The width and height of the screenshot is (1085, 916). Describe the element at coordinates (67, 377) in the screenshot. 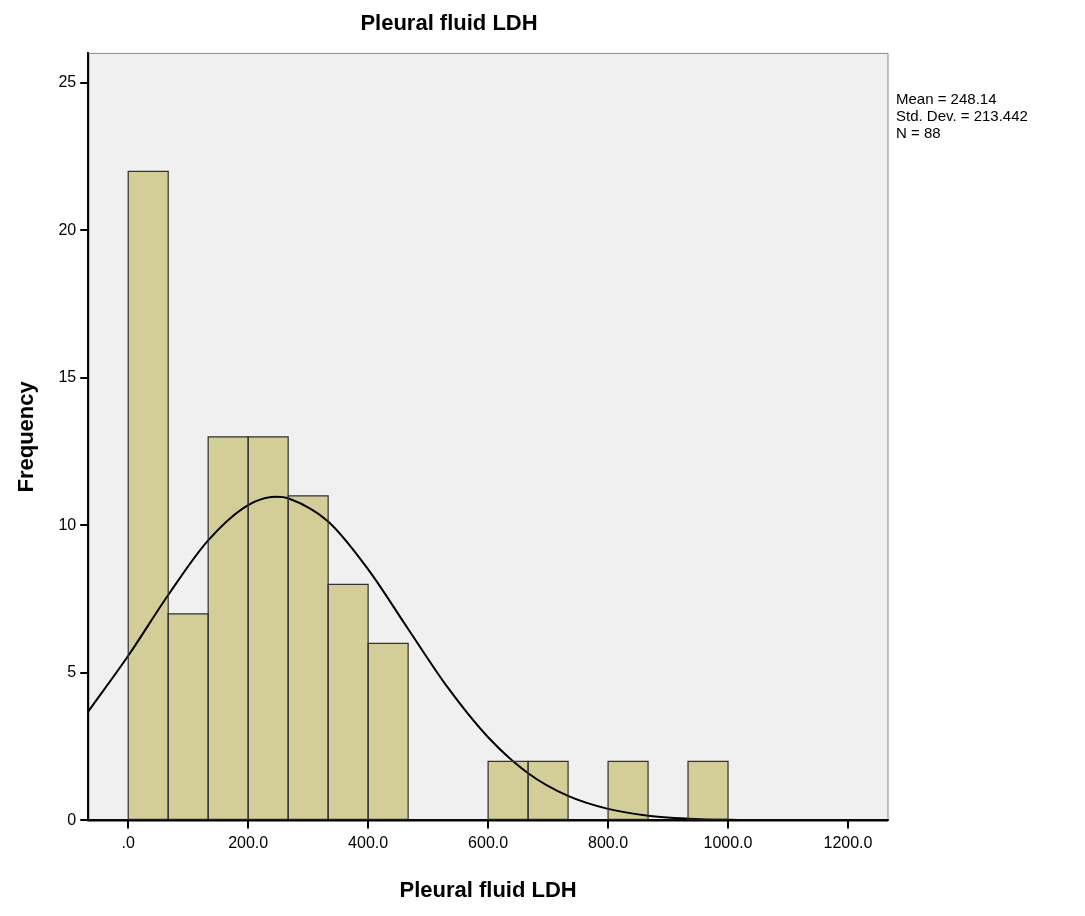

I see `y-tick-label: 15` at that location.